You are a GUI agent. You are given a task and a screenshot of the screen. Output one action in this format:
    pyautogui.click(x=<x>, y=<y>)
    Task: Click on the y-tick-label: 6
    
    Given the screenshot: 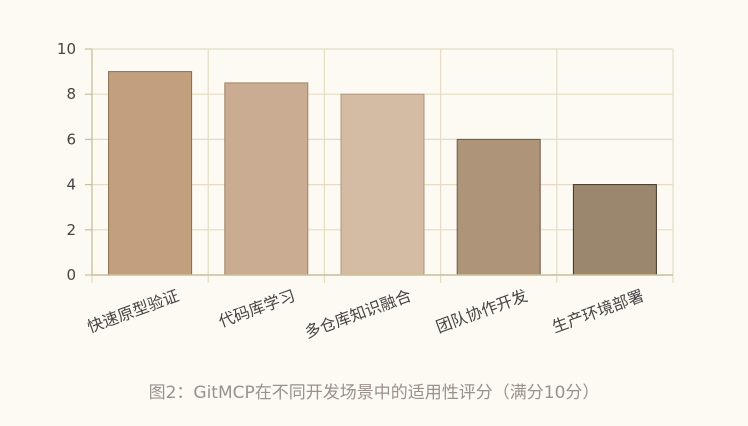 What is the action you would take?
    pyautogui.click(x=71, y=139)
    